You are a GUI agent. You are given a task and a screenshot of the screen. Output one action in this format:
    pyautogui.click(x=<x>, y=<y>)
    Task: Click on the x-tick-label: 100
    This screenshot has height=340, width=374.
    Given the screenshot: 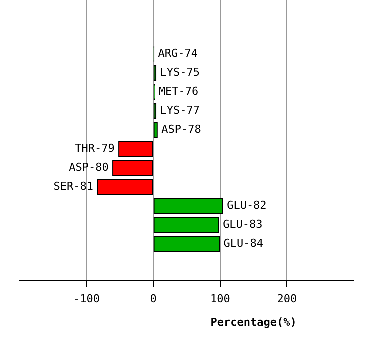 What is the action you would take?
    pyautogui.click(x=220, y=299)
    